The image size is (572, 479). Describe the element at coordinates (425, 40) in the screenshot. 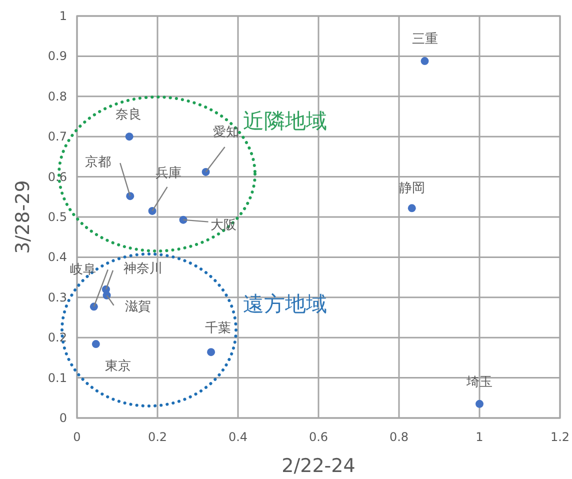

I see `point-label: 三重` at that location.